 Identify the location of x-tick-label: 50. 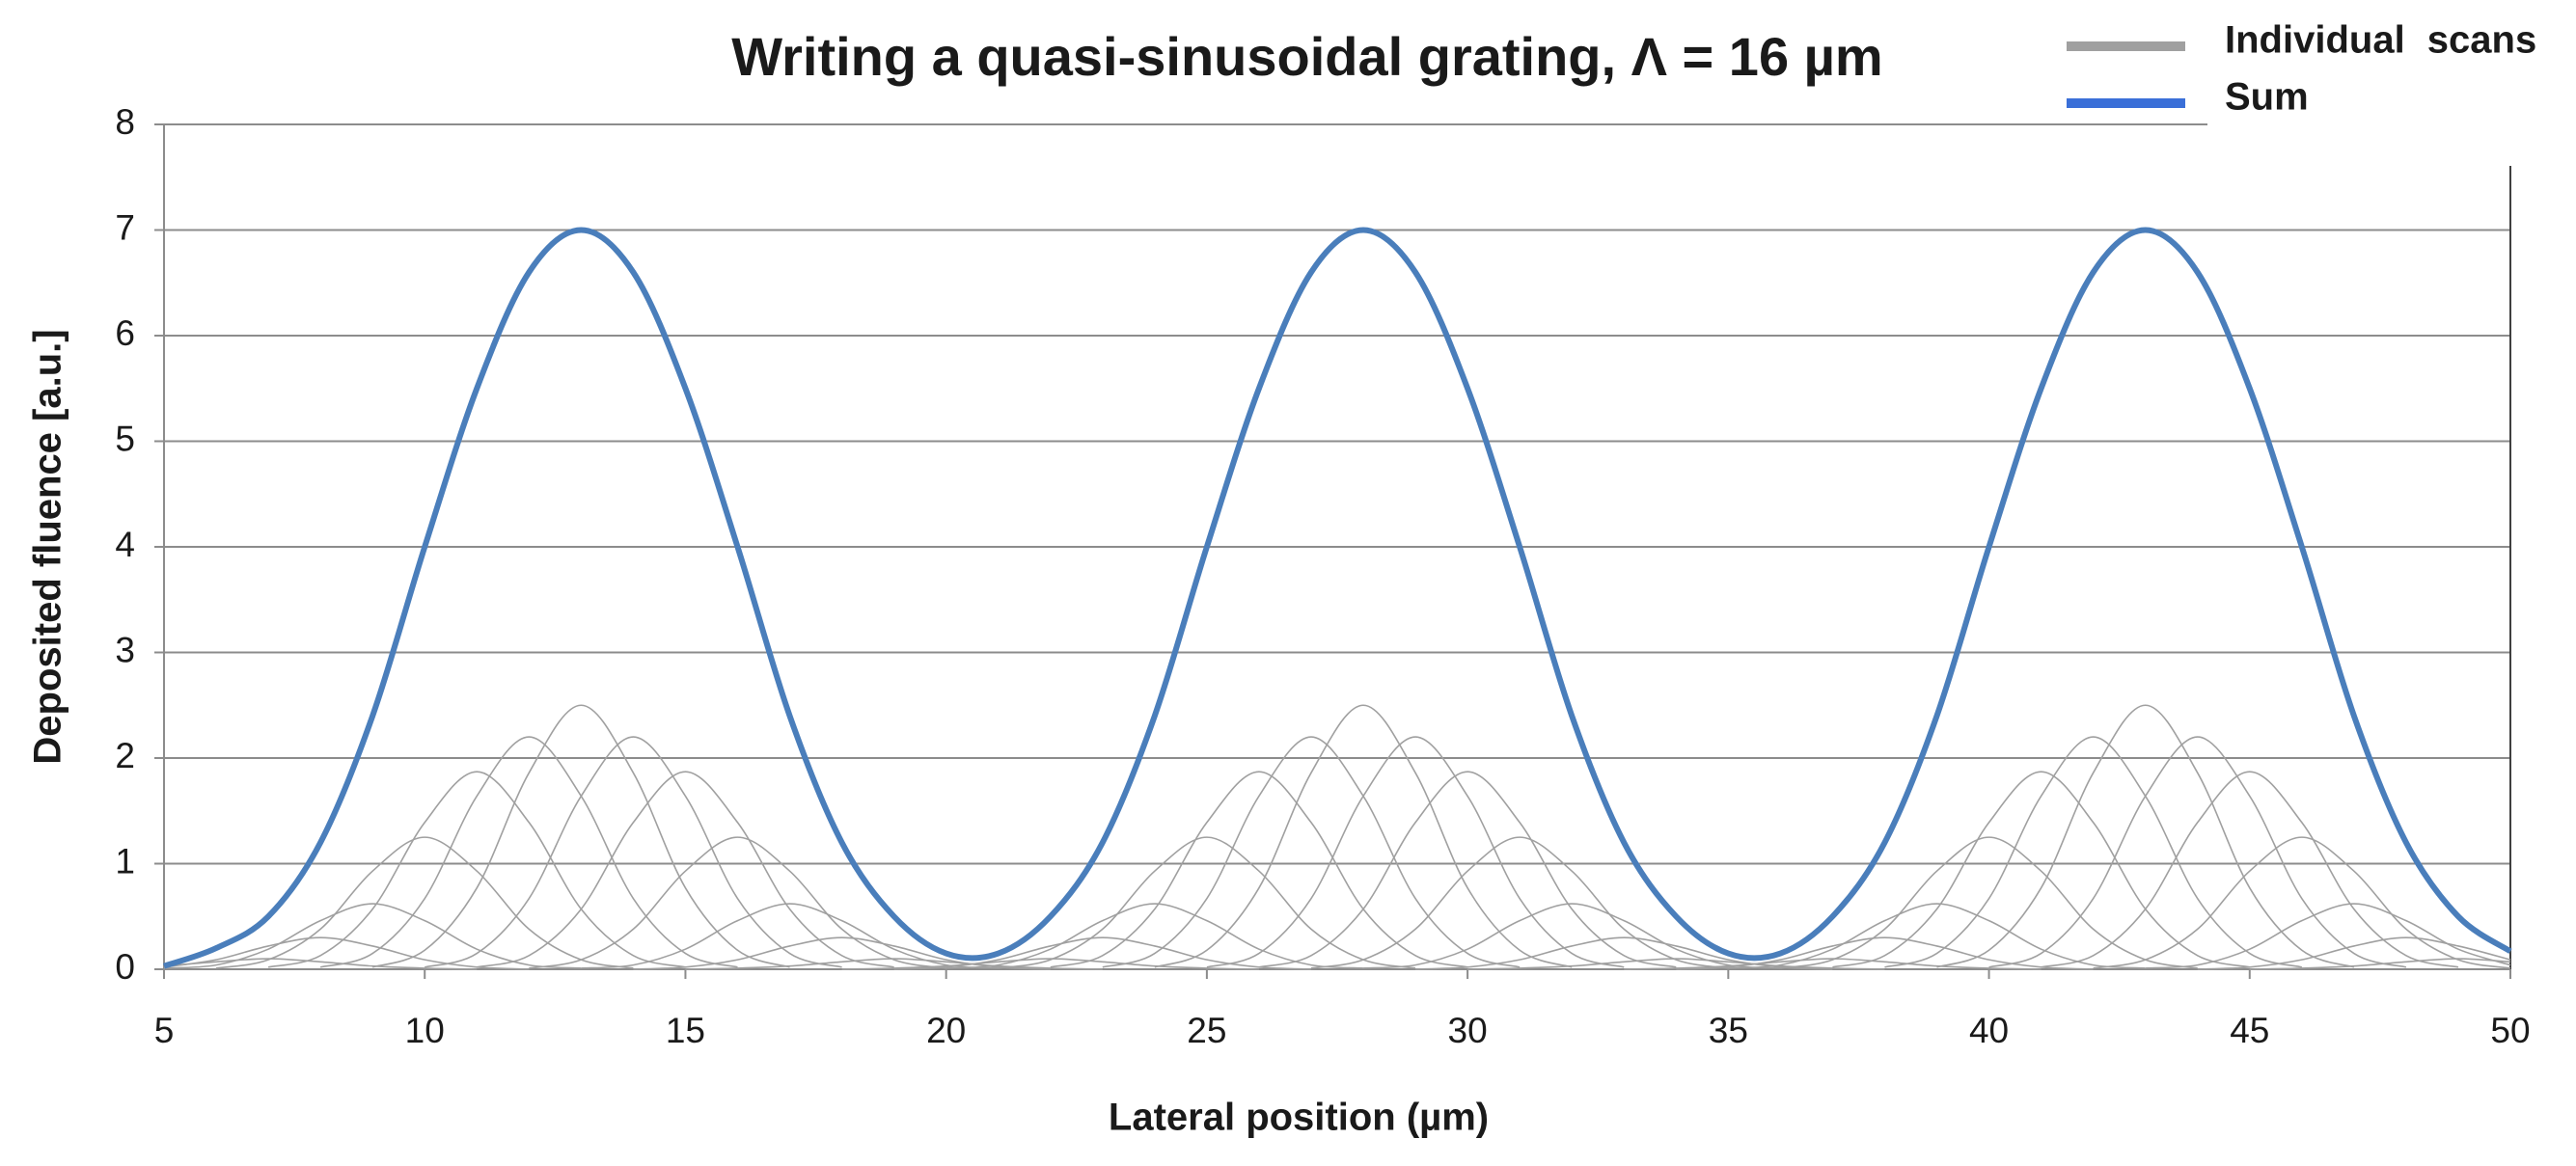
(2510, 1030).